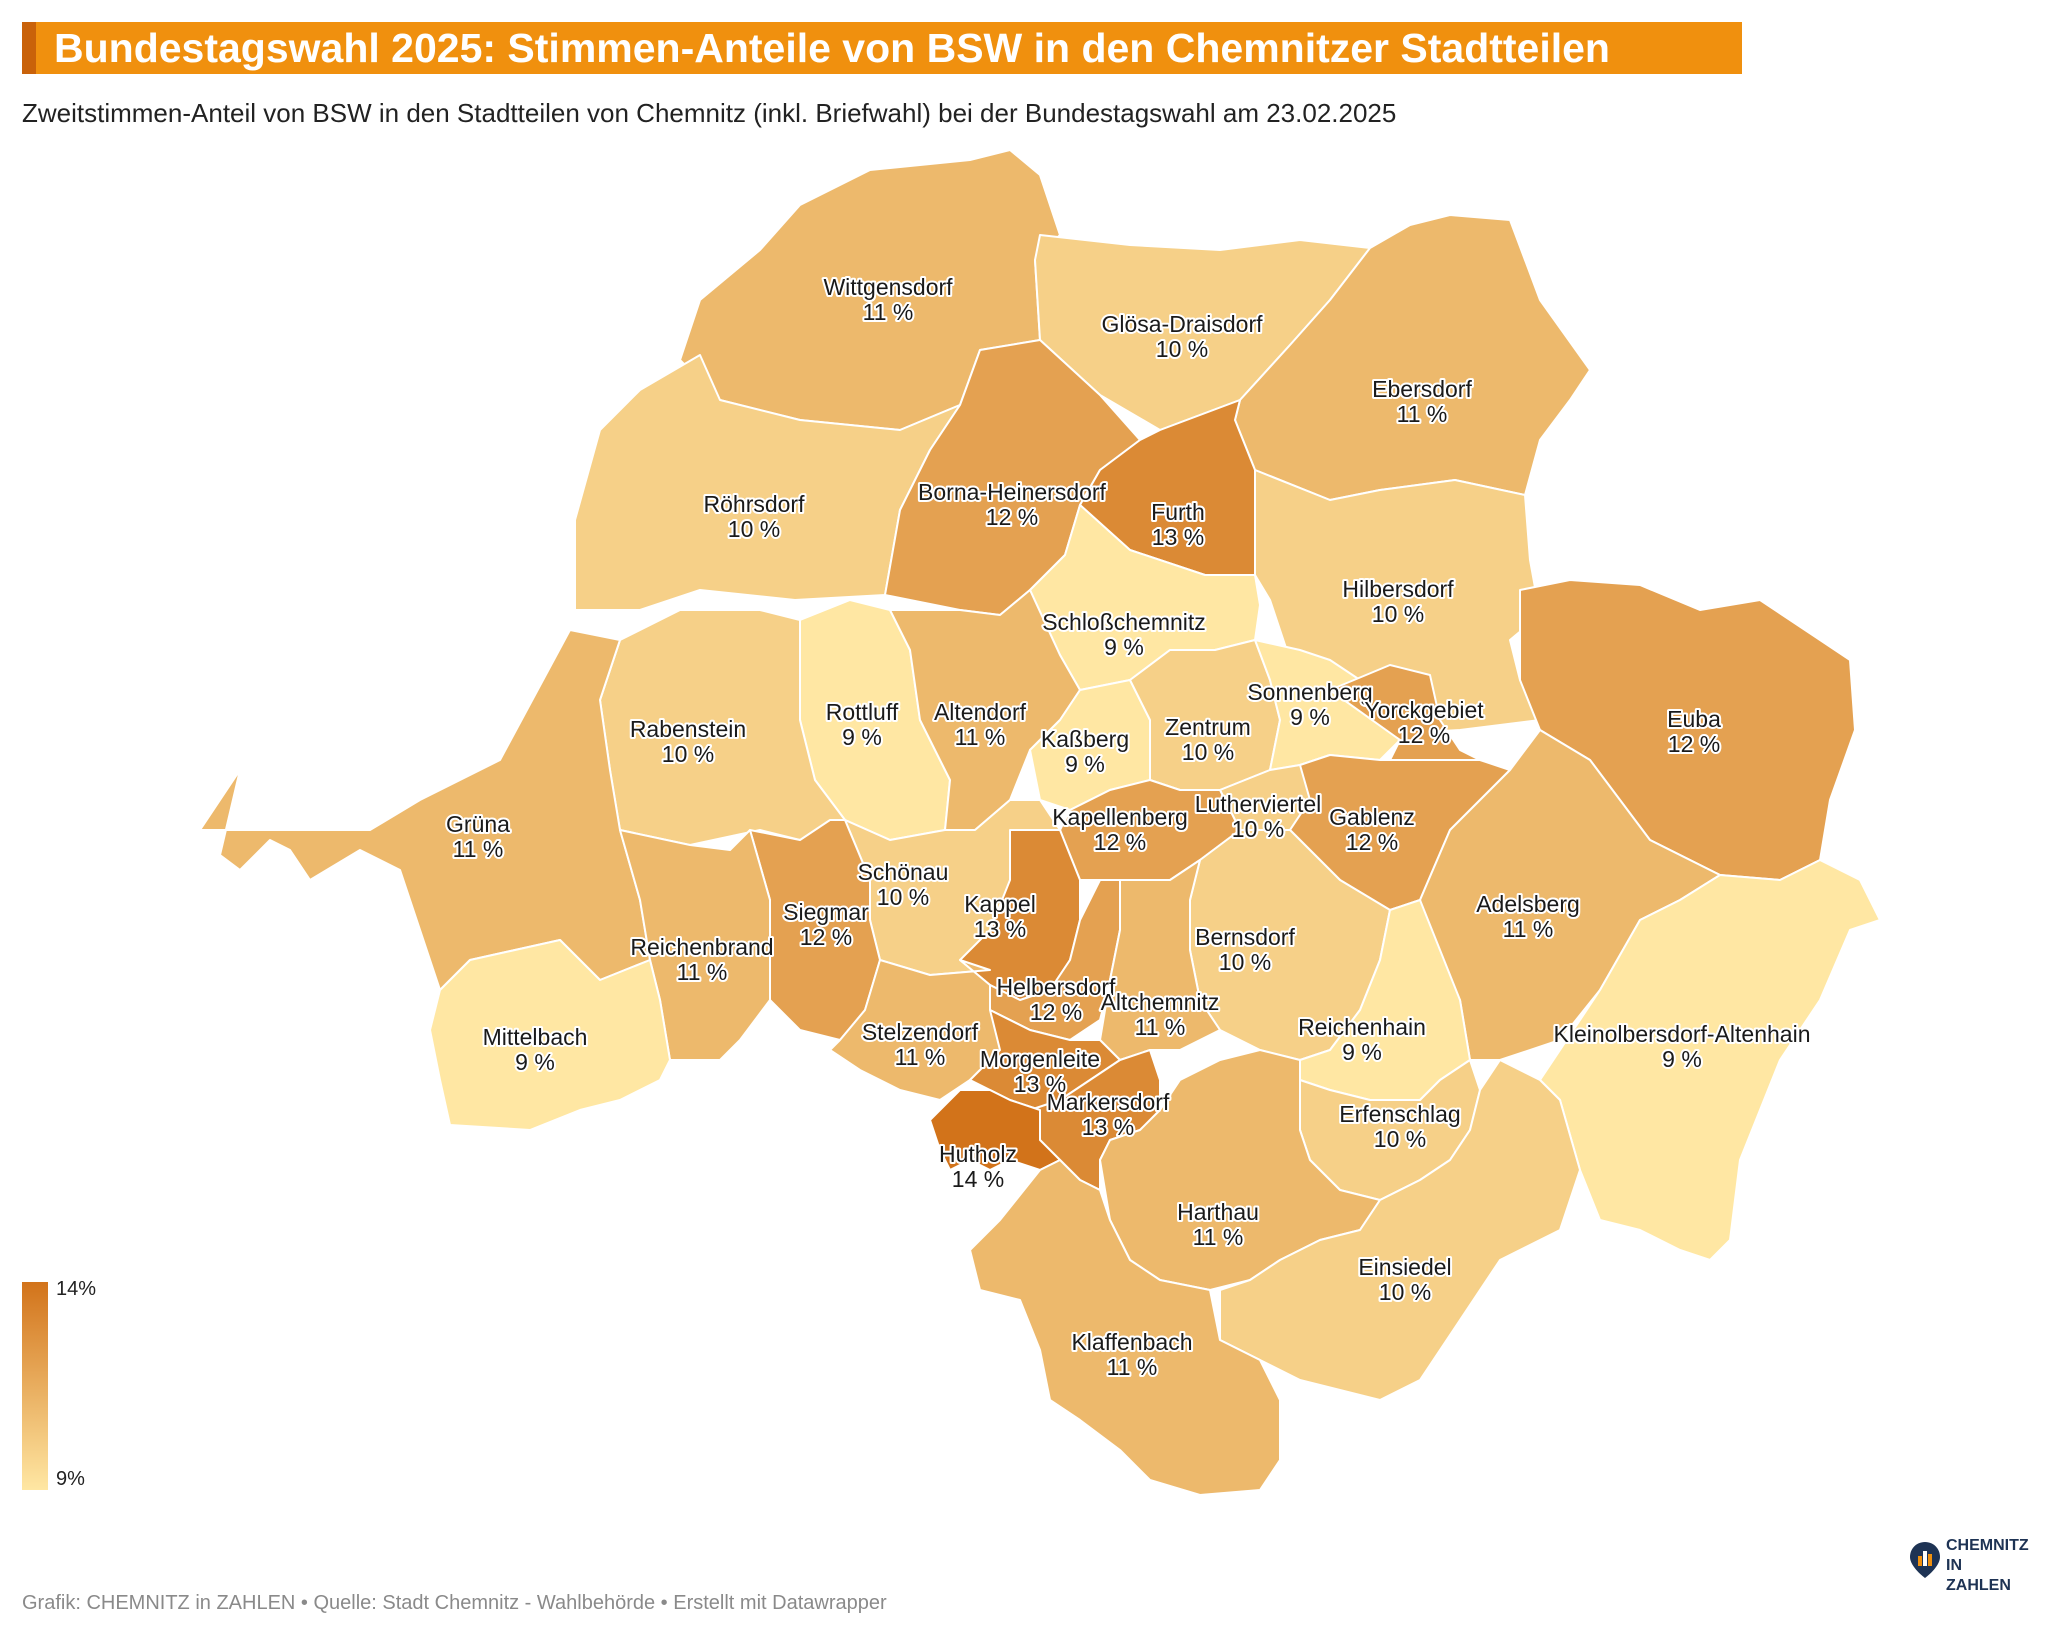  What do you see at coordinates (1398, 589) in the screenshot?
I see `district-name-hilbersdorf: Hilbersdorf` at bounding box center [1398, 589].